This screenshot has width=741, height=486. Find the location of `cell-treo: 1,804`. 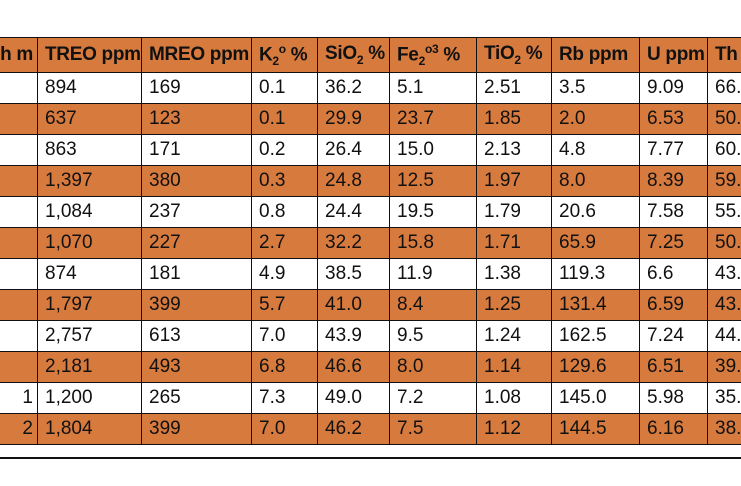

cell-treo: 1,804 is located at coordinates (89, 429).